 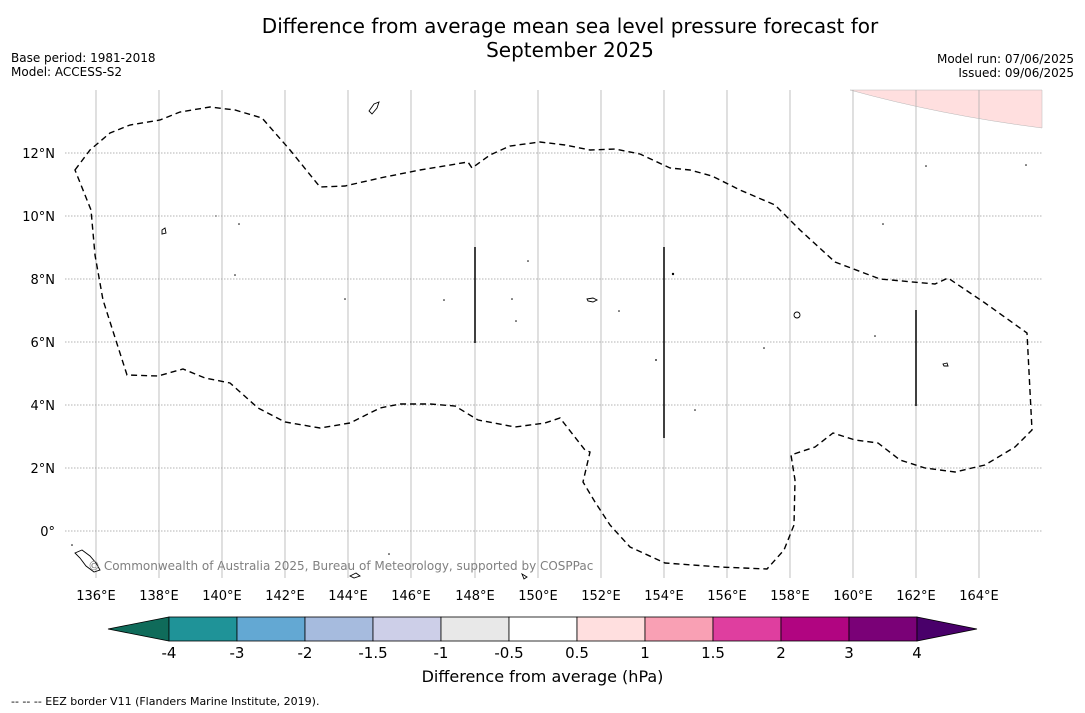 I want to click on colorbar-ticks: -4 -3 -2 -1.5 -1 -0.5 0.5 1 1.5 2 3 4, so click(x=542, y=653).